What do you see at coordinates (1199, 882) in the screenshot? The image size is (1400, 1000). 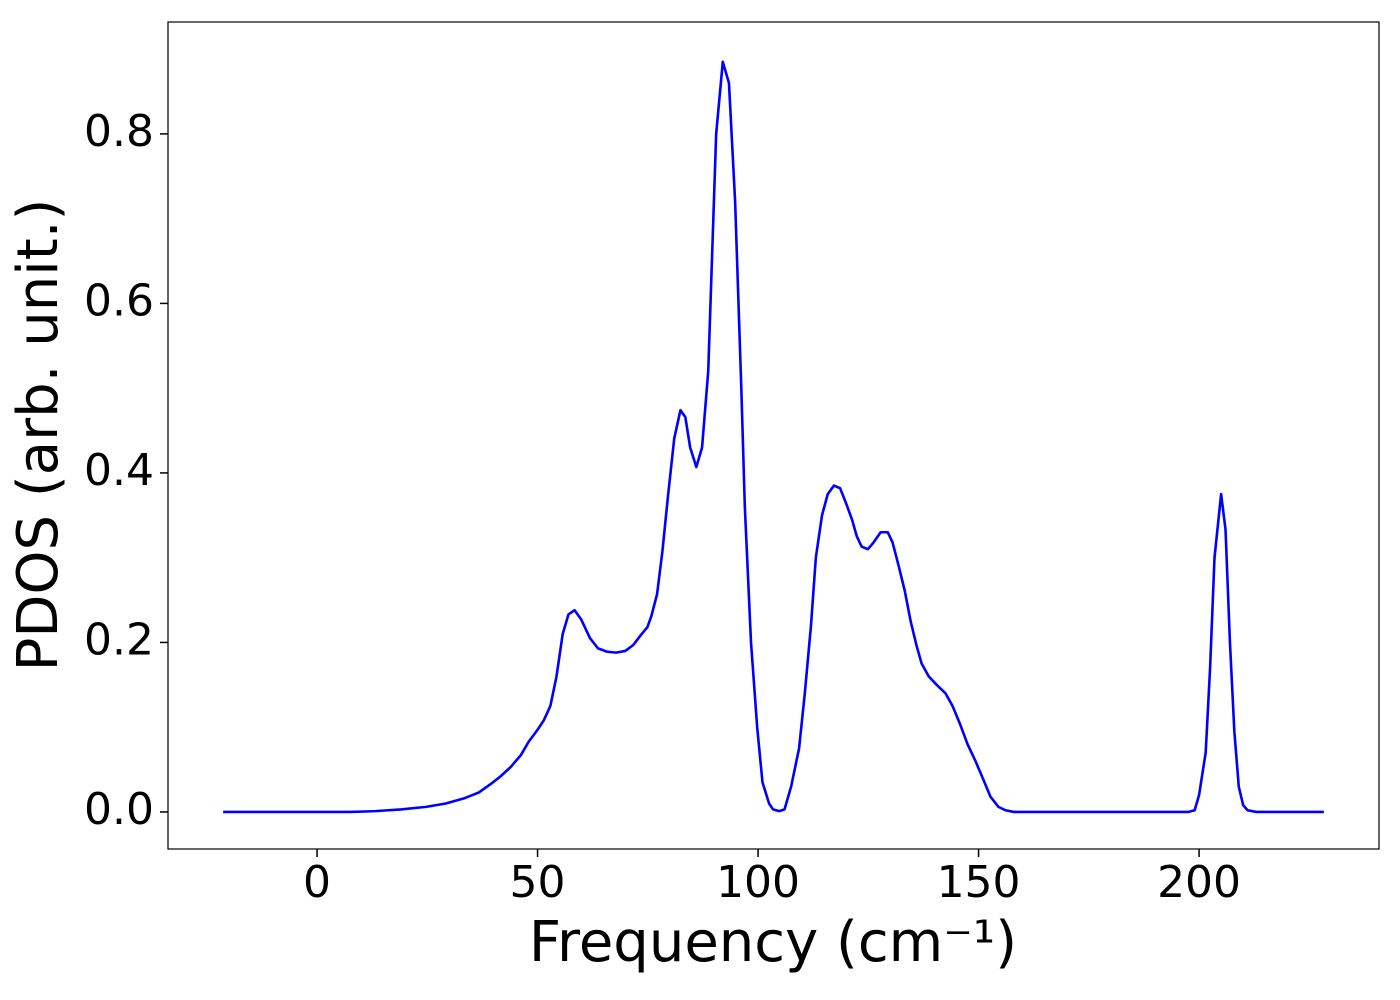 I see `x-tick-label: 200` at bounding box center [1199, 882].